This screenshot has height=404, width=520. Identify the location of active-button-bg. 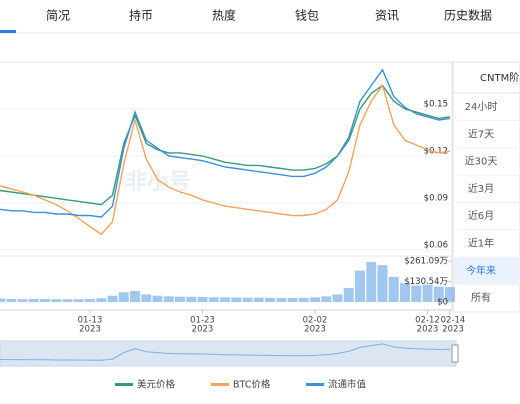
(487, 270).